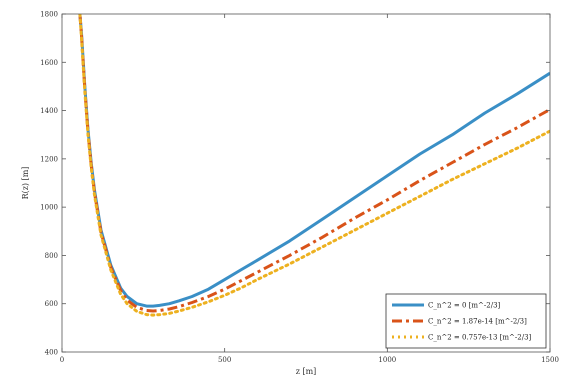 The height and width of the screenshot is (387, 568). I want to click on y-tick-label: 1400, so click(49, 111).